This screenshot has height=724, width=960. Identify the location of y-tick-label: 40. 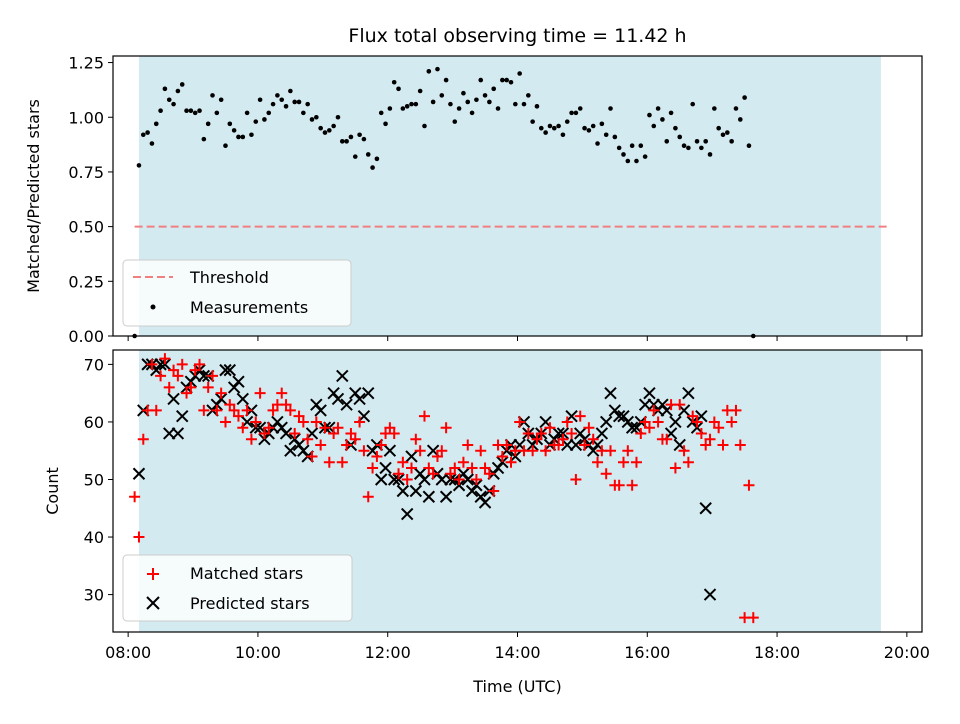
(94, 537).